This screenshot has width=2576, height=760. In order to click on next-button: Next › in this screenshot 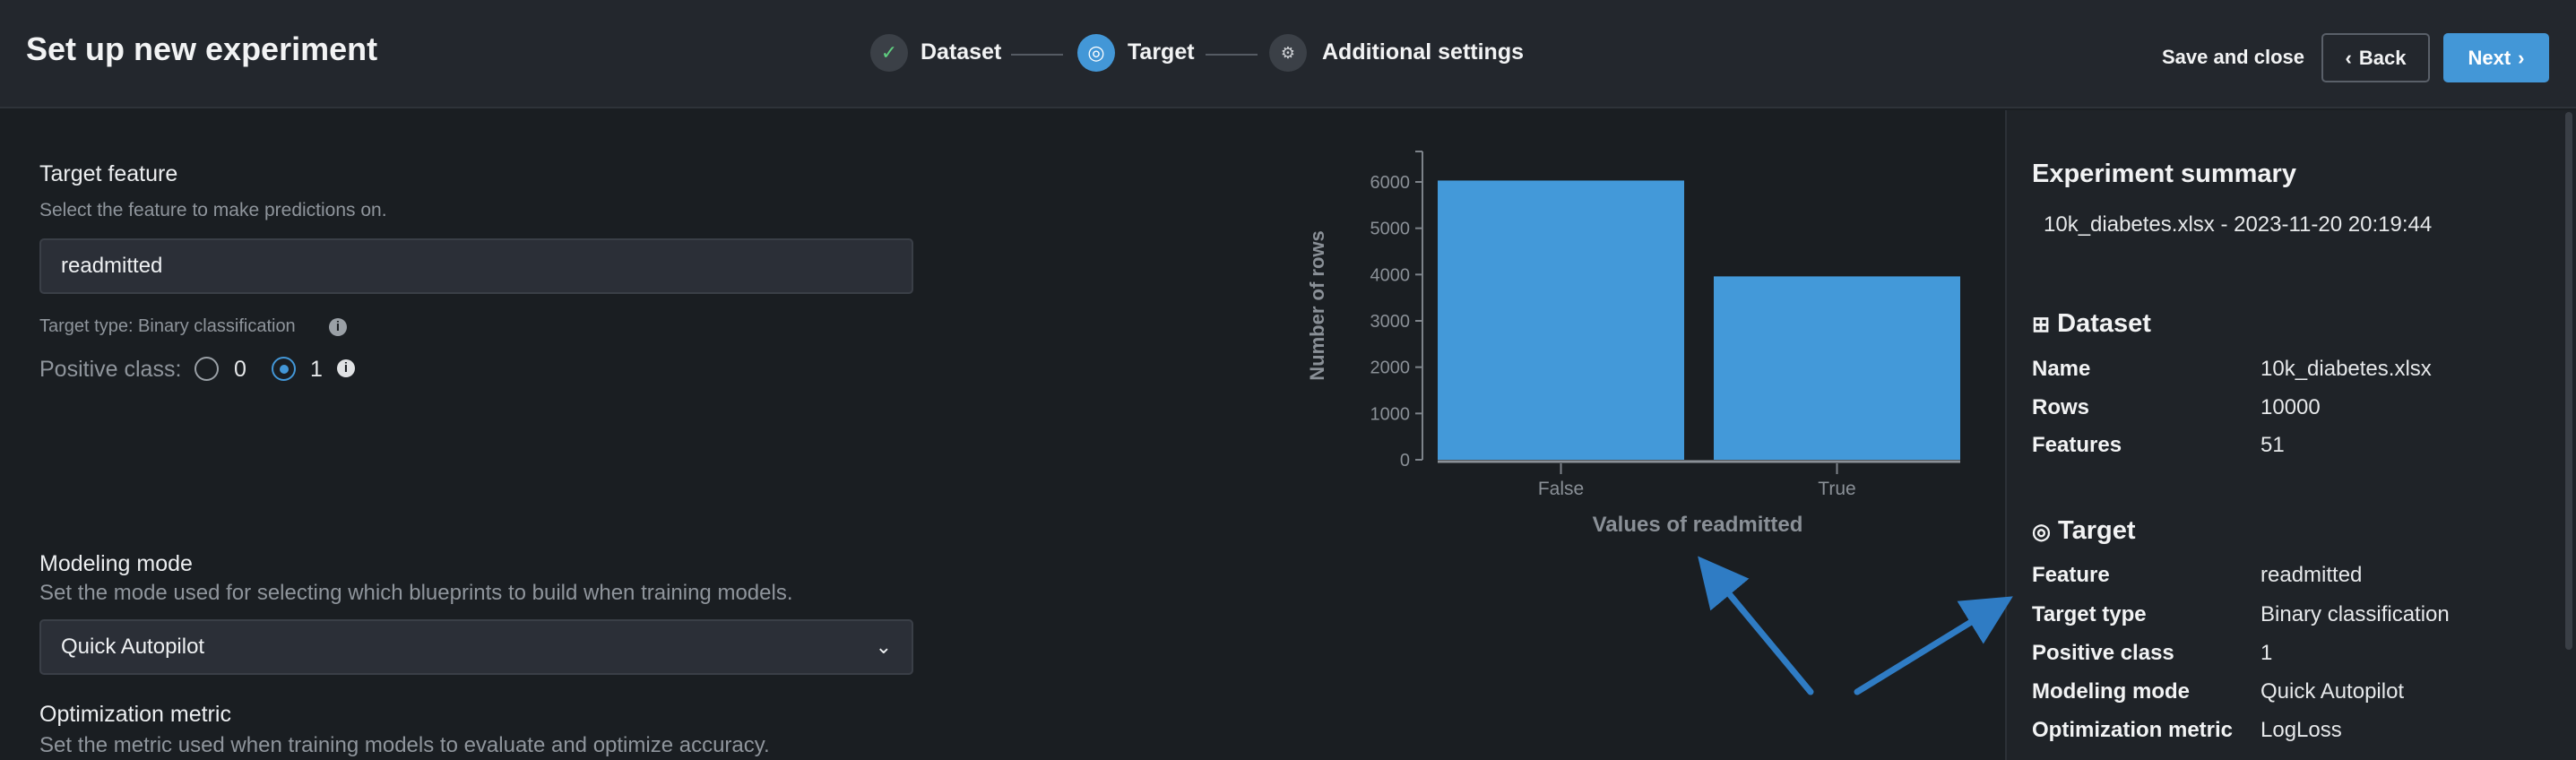, I will do `click(2496, 57)`.